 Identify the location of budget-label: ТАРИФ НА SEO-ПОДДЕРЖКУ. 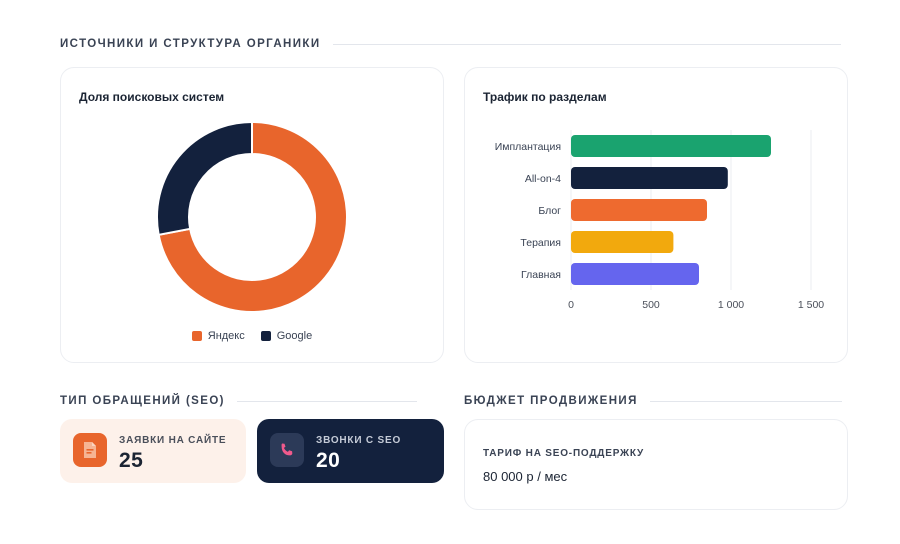
(564, 453).